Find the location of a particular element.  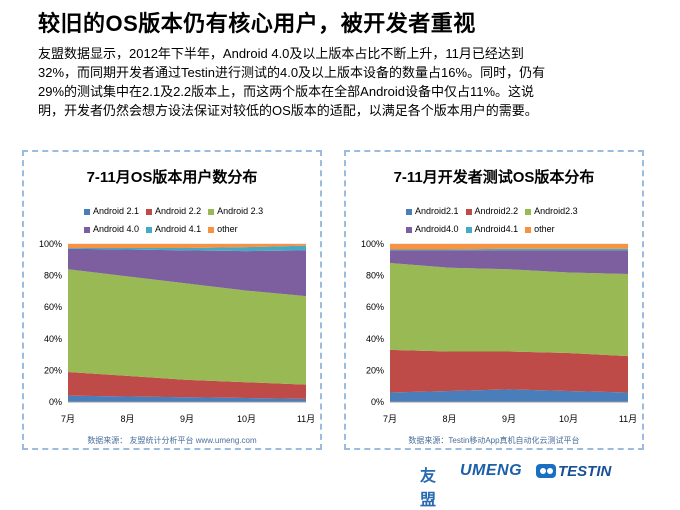

legend-item: Android 2.2 is located at coordinates (173, 211).